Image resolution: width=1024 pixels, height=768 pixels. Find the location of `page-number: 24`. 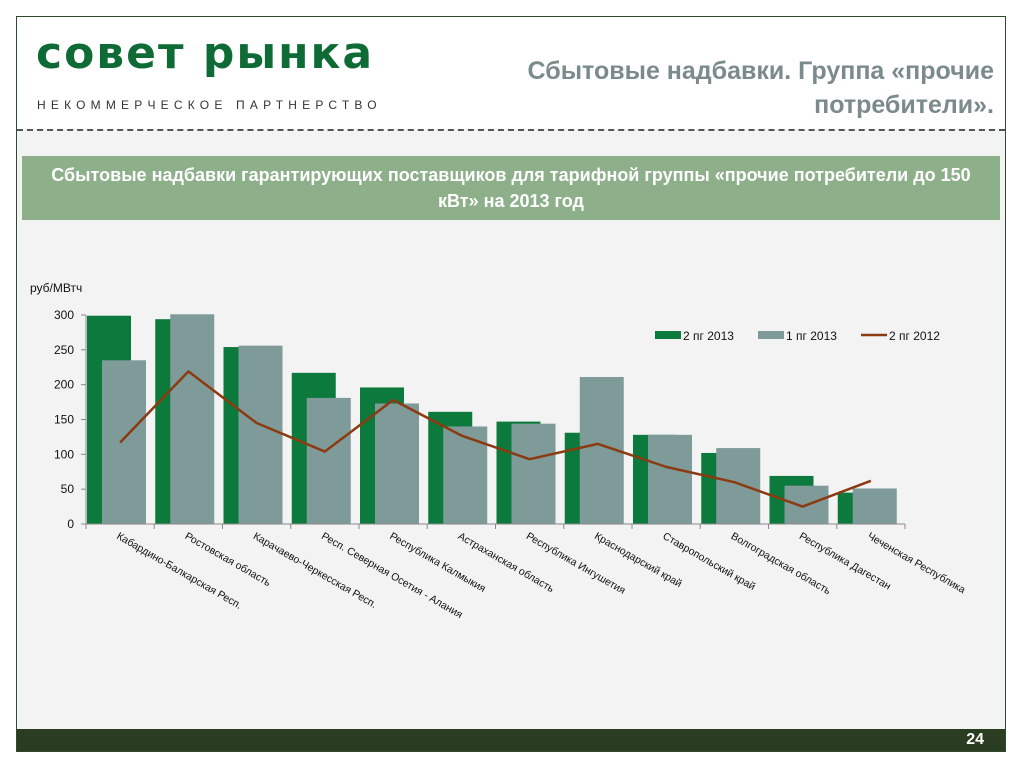

page-number: 24 is located at coordinates (975, 739).